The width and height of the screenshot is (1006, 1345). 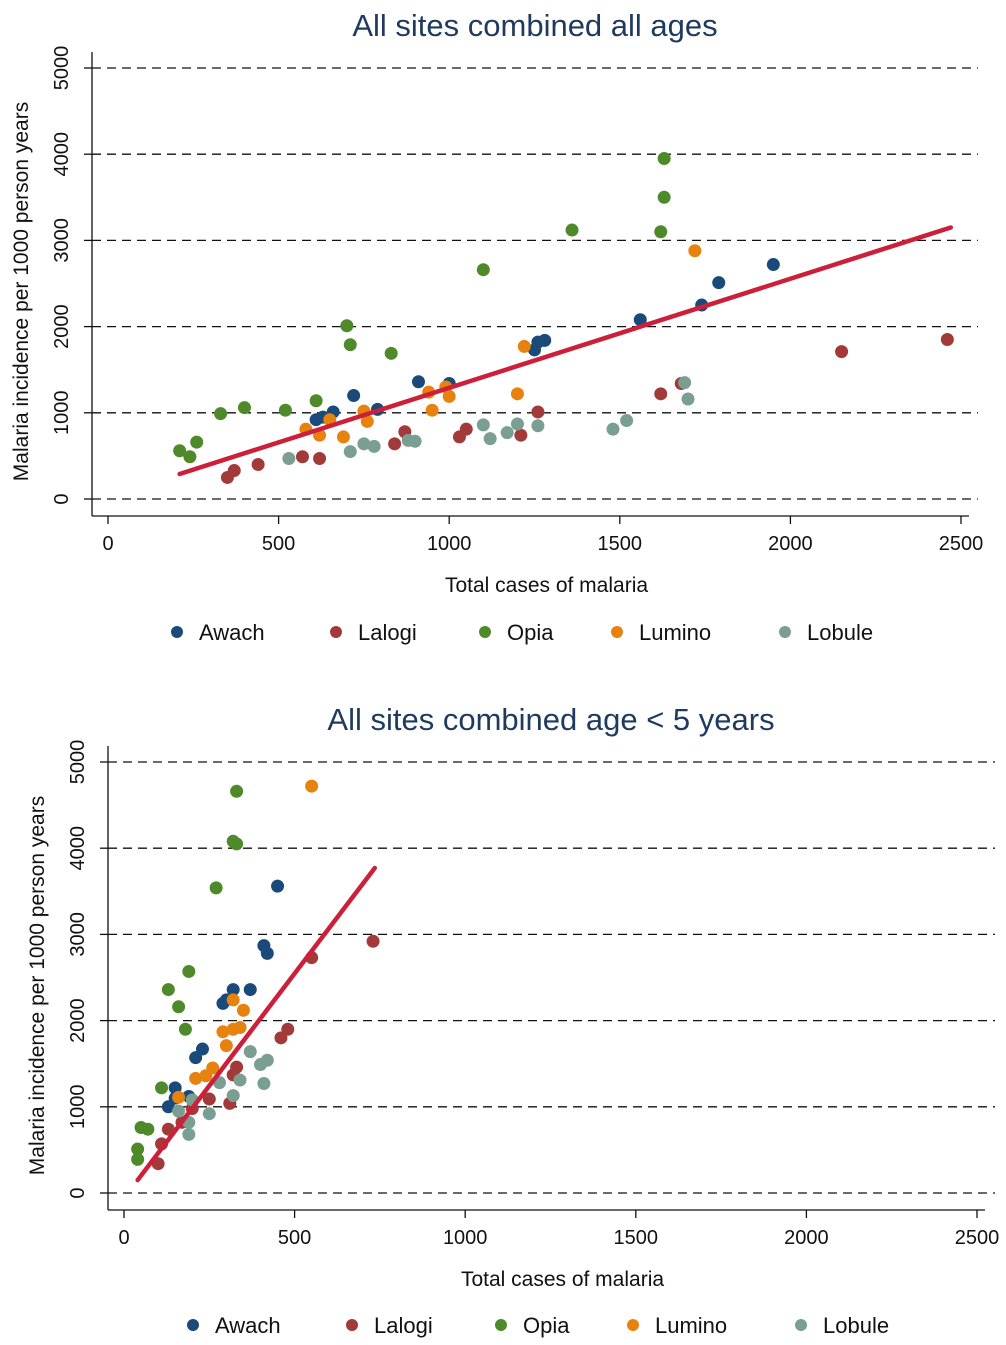 I want to click on legend-label-lobule: Lobule, so click(x=856, y=1325).